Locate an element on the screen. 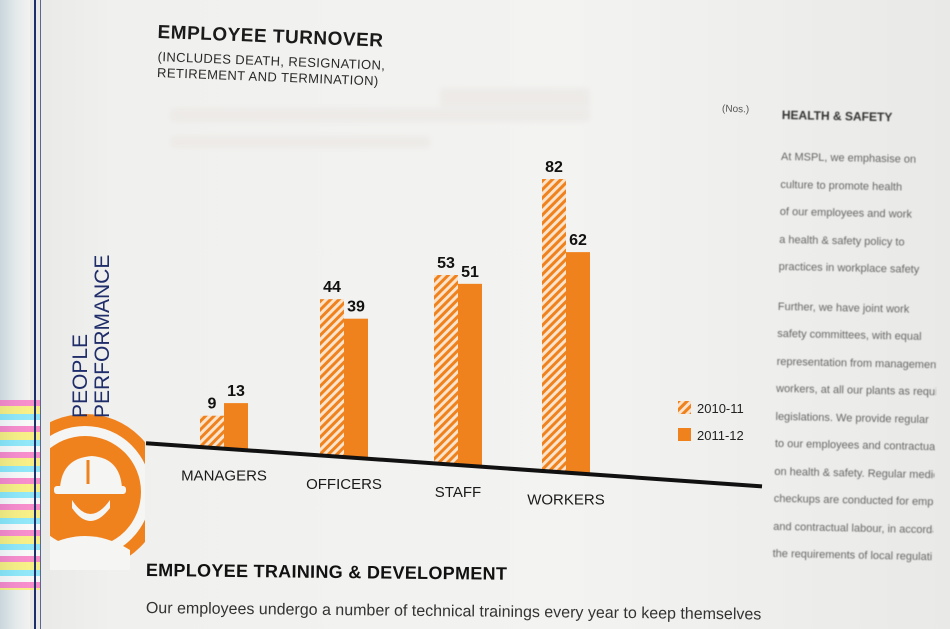 The height and width of the screenshot is (629, 950). tick-label: MANAGERS is located at coordinates (224, 476).